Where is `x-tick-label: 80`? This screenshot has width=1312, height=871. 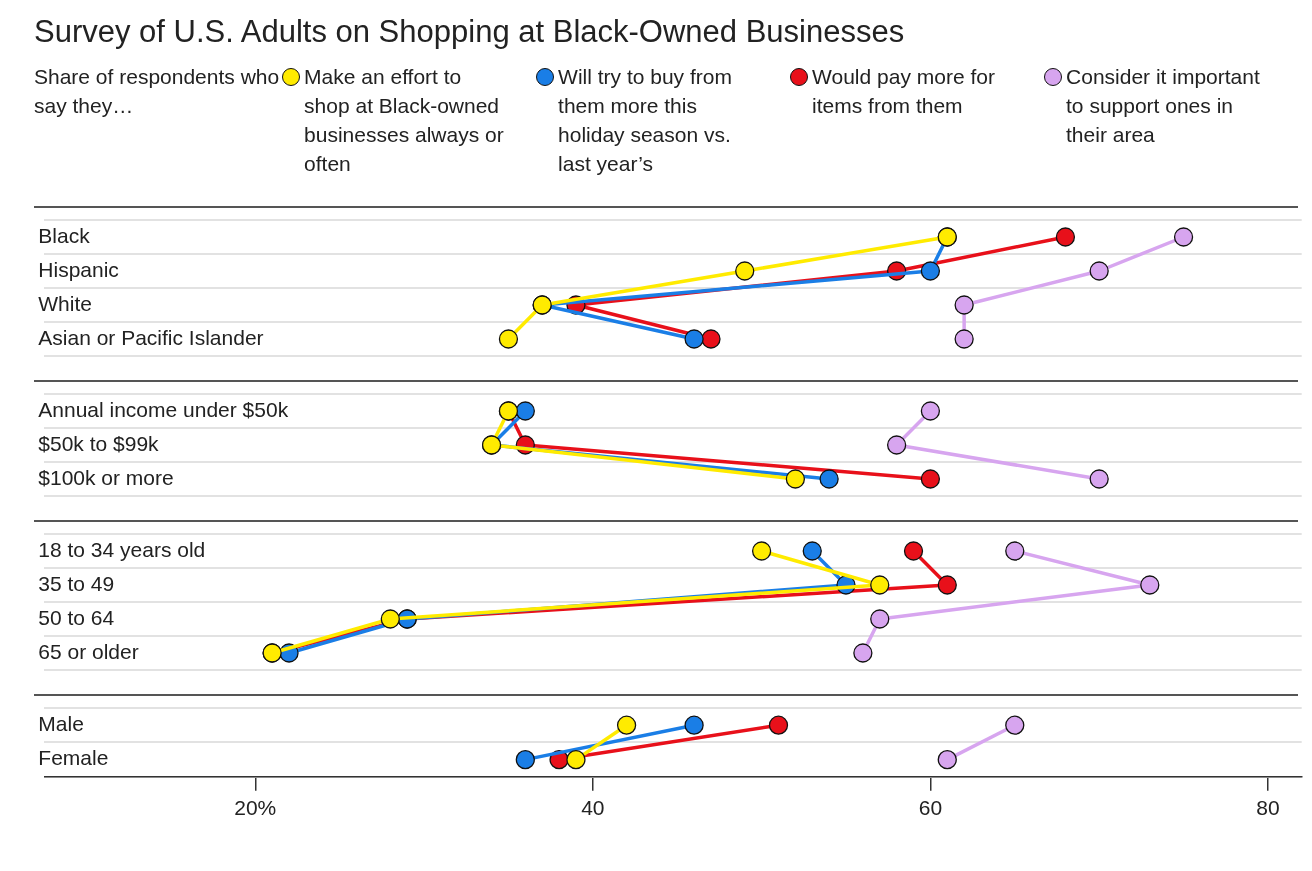
x-tick-label: 80 is located at coordinates (1268, 808).